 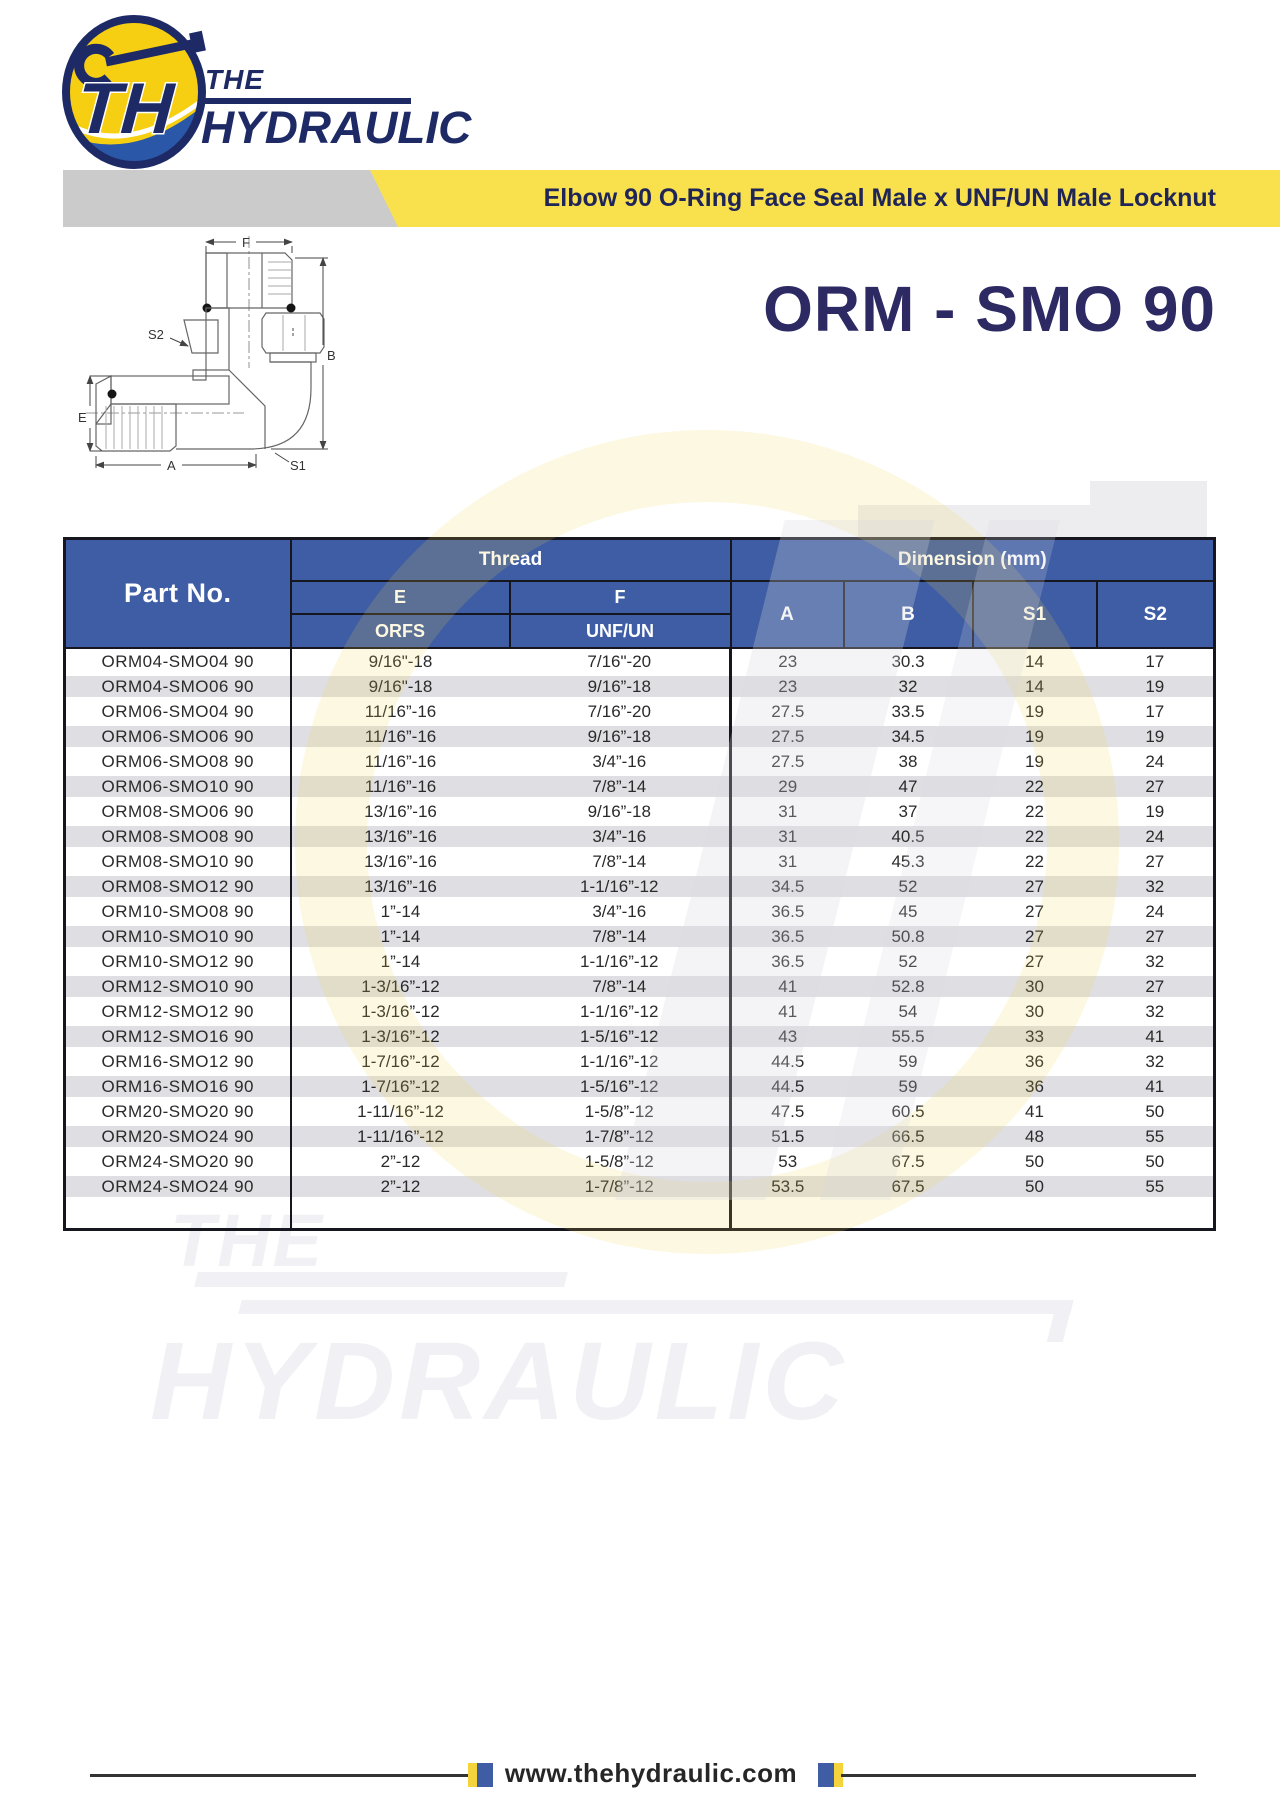 I want to click on footer-rule-left, so click(x=279, y=1775).